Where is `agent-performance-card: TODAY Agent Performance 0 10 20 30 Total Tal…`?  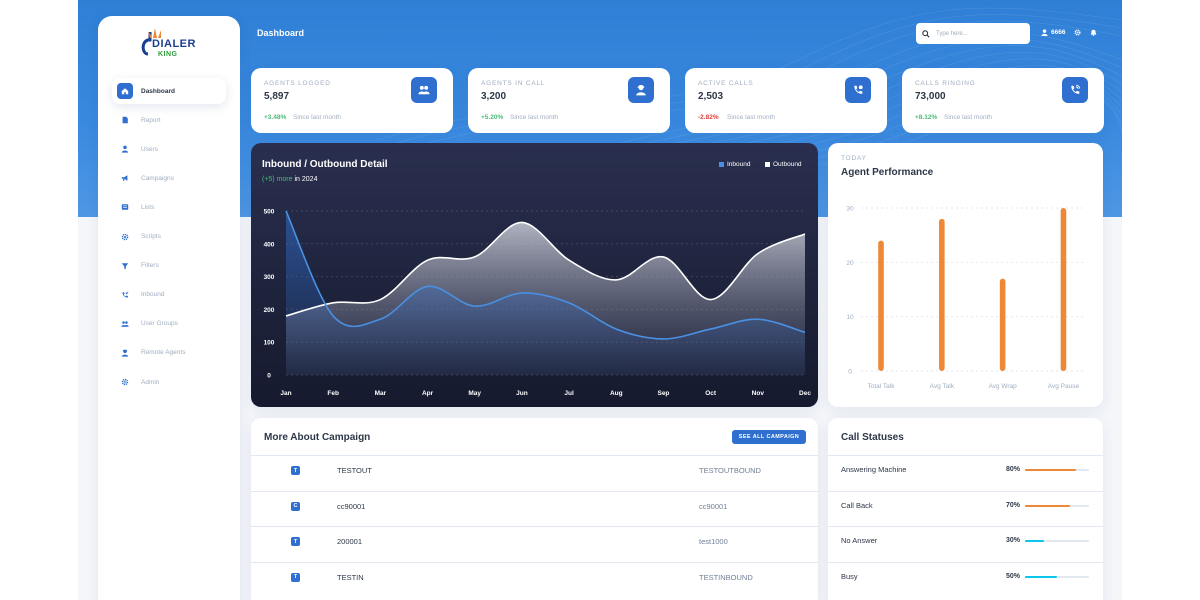
agent-performance-card: TODAY Agent Performance 0 10 20 30 Total Tal… is located at coordinates (965, 275).